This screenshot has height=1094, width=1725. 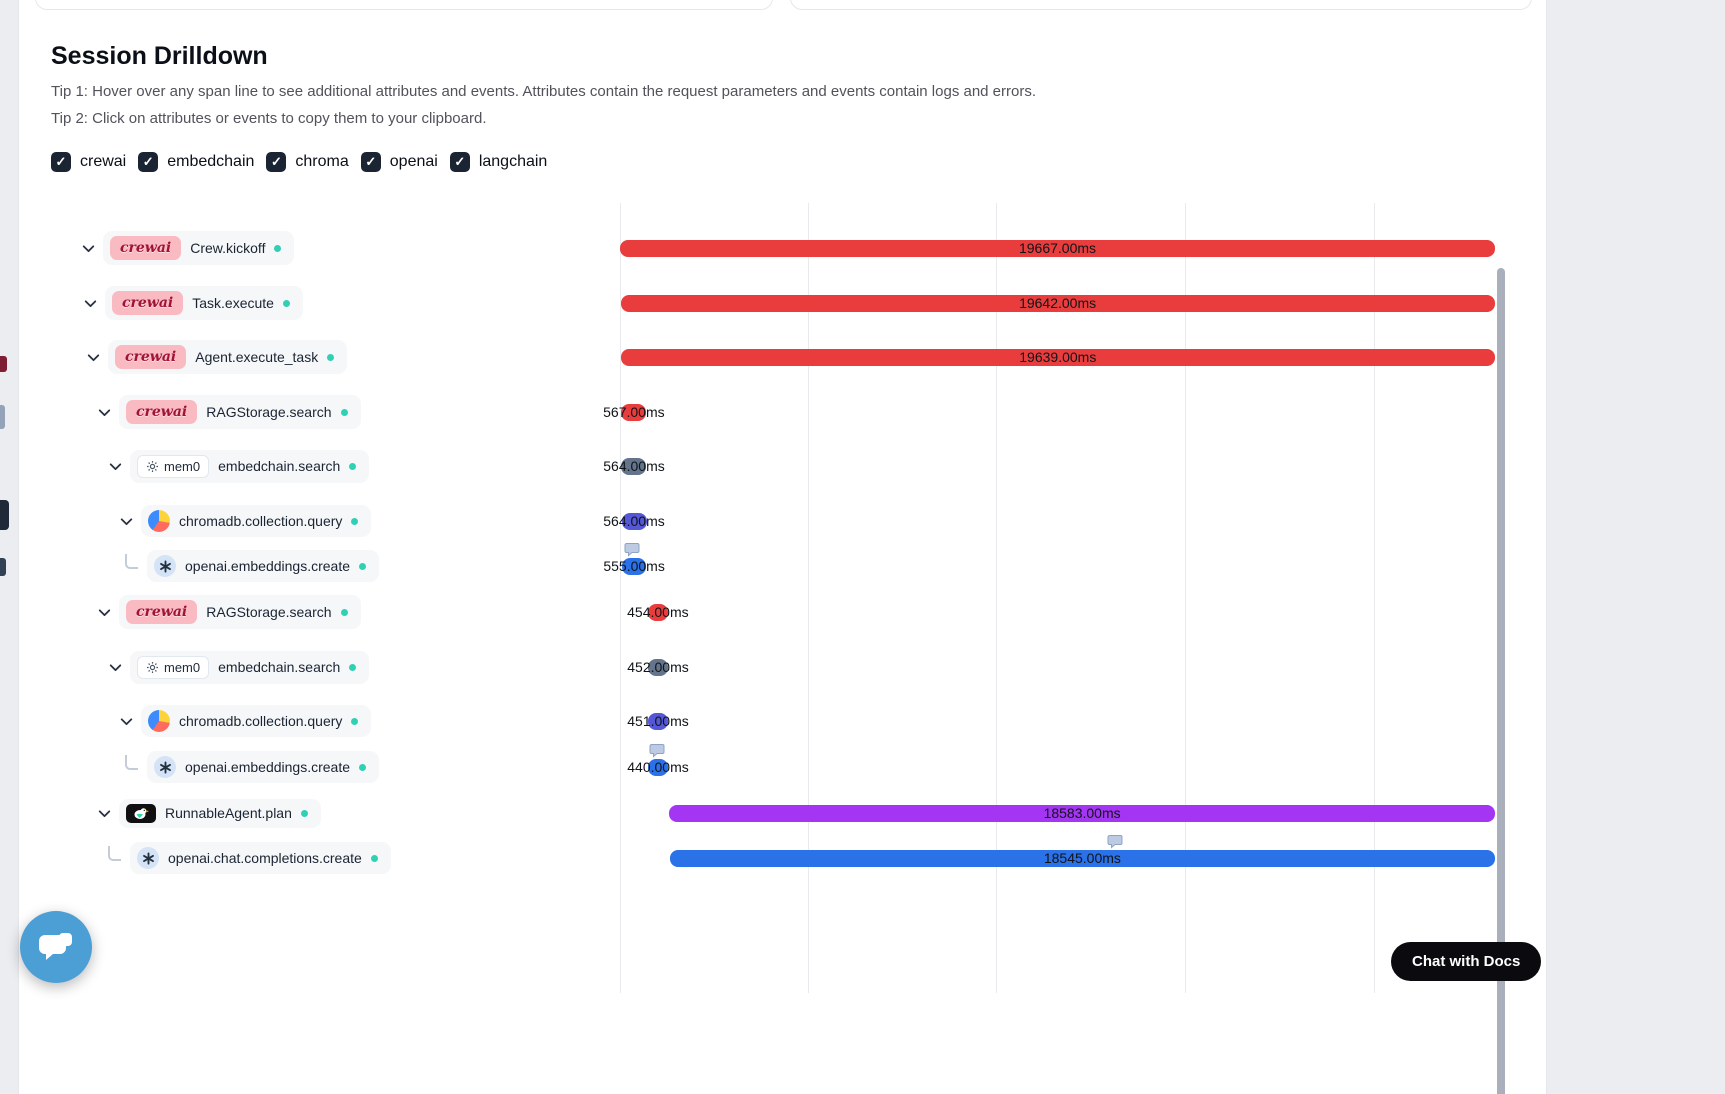 I want to click on span-duration-label: 19667.00ms, so click(x=1057, y=248).